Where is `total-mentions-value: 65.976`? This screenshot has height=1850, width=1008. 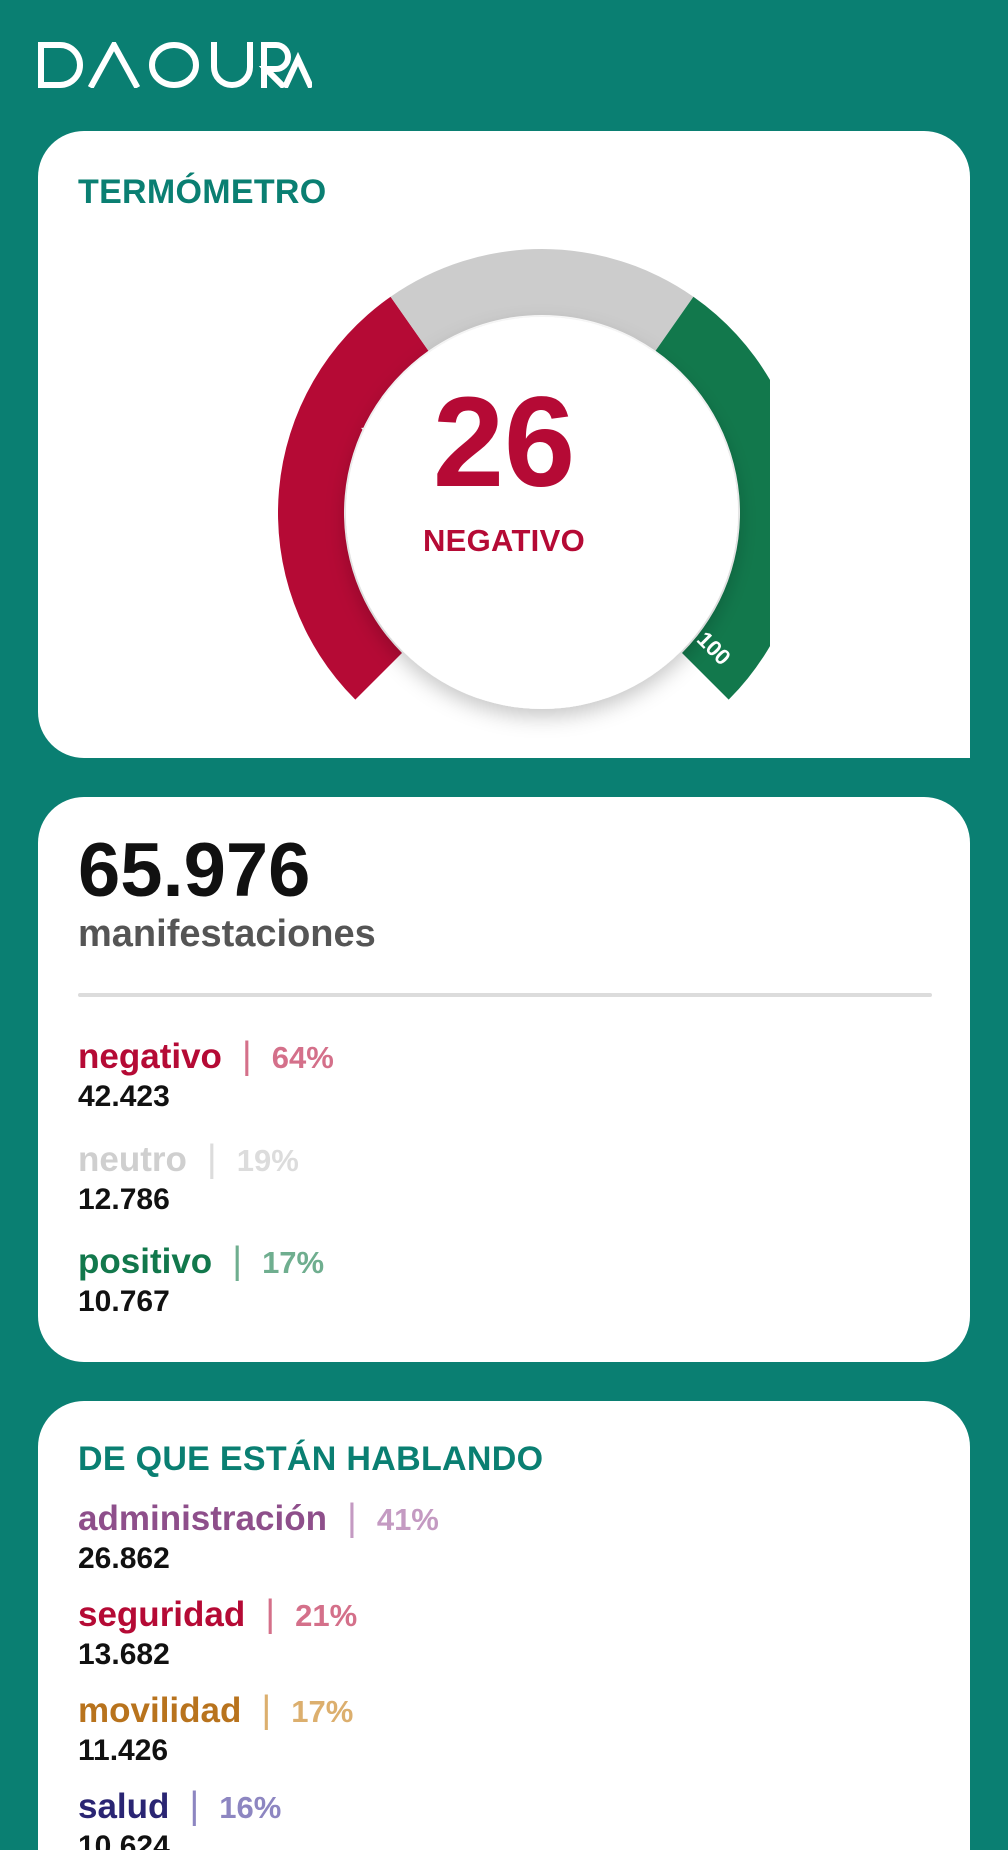 total-mentions-value: 65.976 is located at coordinates (194, 870).